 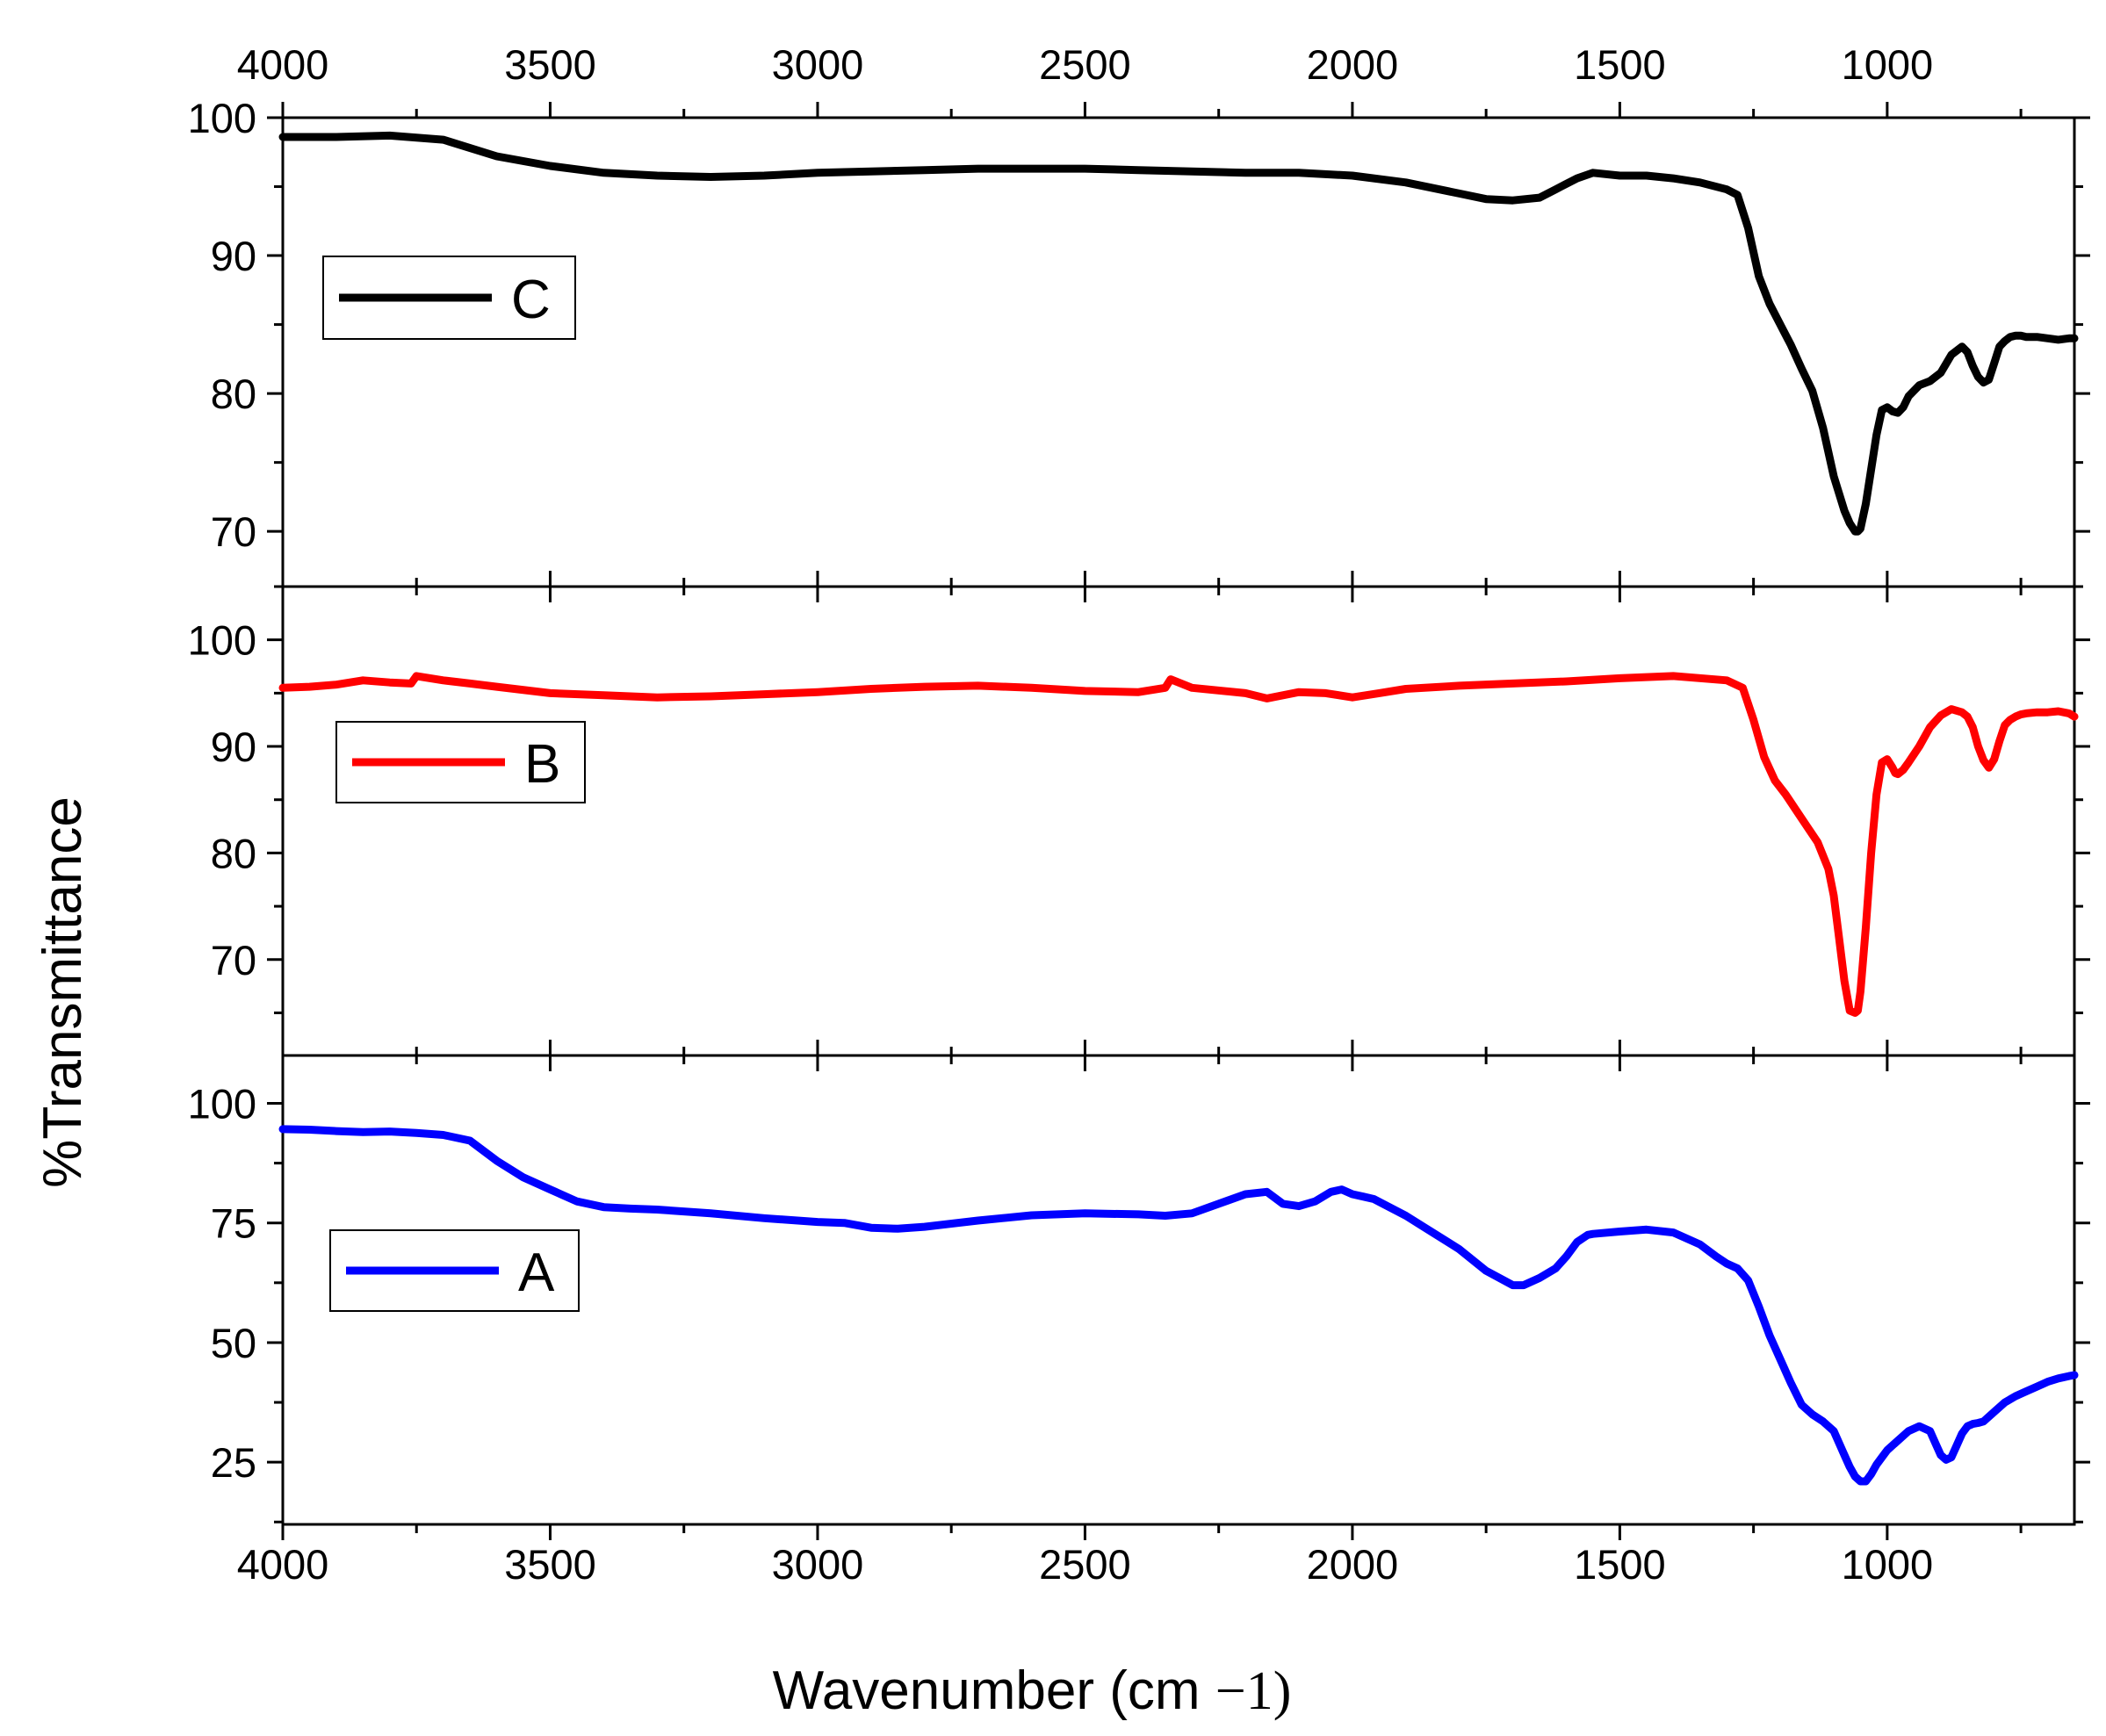 What do you see at coordinates (1085, 1564) in the screenshot?
I see `x-tick-label-bottom: 2500` at bounding box center [1085, 1564].